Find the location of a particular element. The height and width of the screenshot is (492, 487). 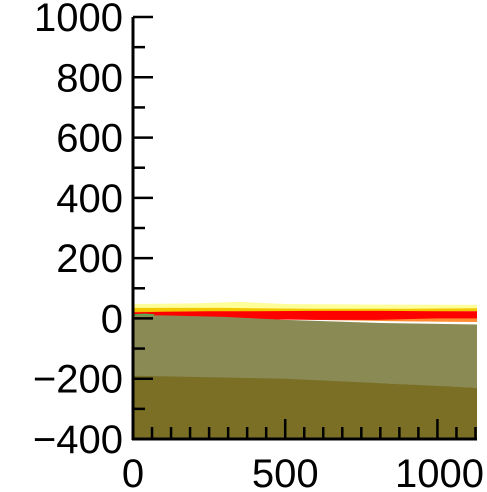

x-tick-label: 1000 is located at coordinates (439, 472).